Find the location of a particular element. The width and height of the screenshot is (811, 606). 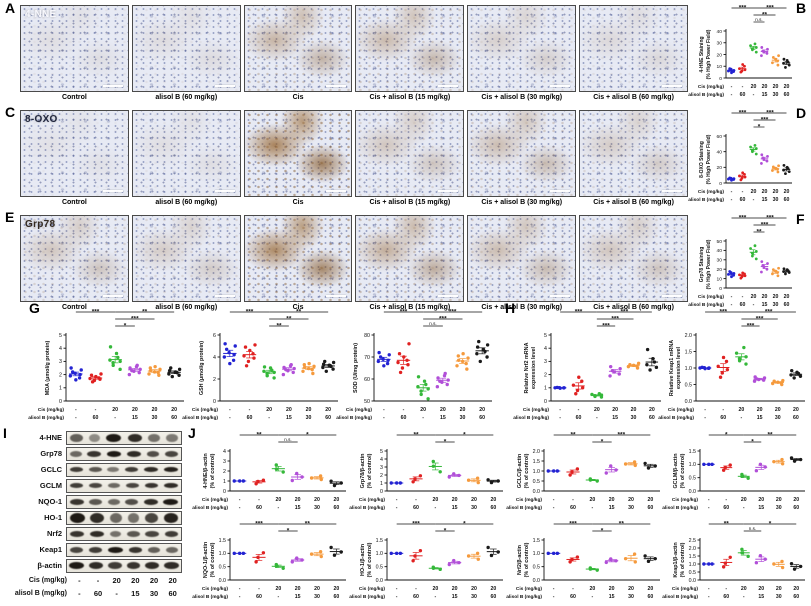

svg-text: GCLM/β-actin is located at coordinates (676, 470).